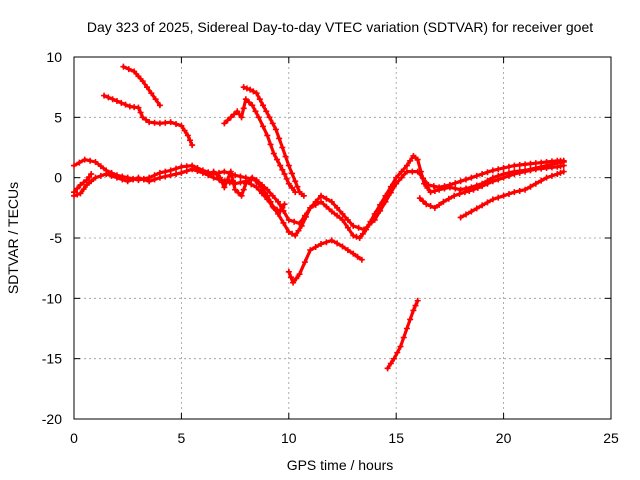 The height and width of the screenshot is (480, 640). Describe the element at coordinates (141, 86) in the screenshot. I see `series-track-b` at that location.